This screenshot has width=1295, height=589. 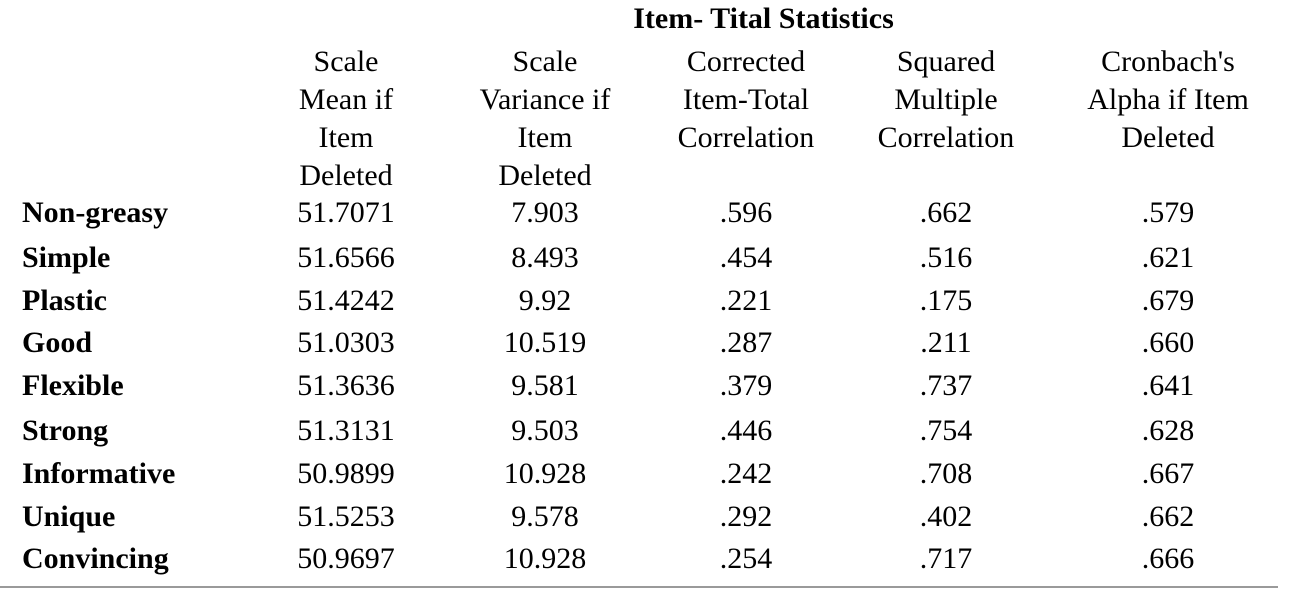 I want to click on table-cell-squared-multiple-correlation: .175, so click(x=946, y=300).